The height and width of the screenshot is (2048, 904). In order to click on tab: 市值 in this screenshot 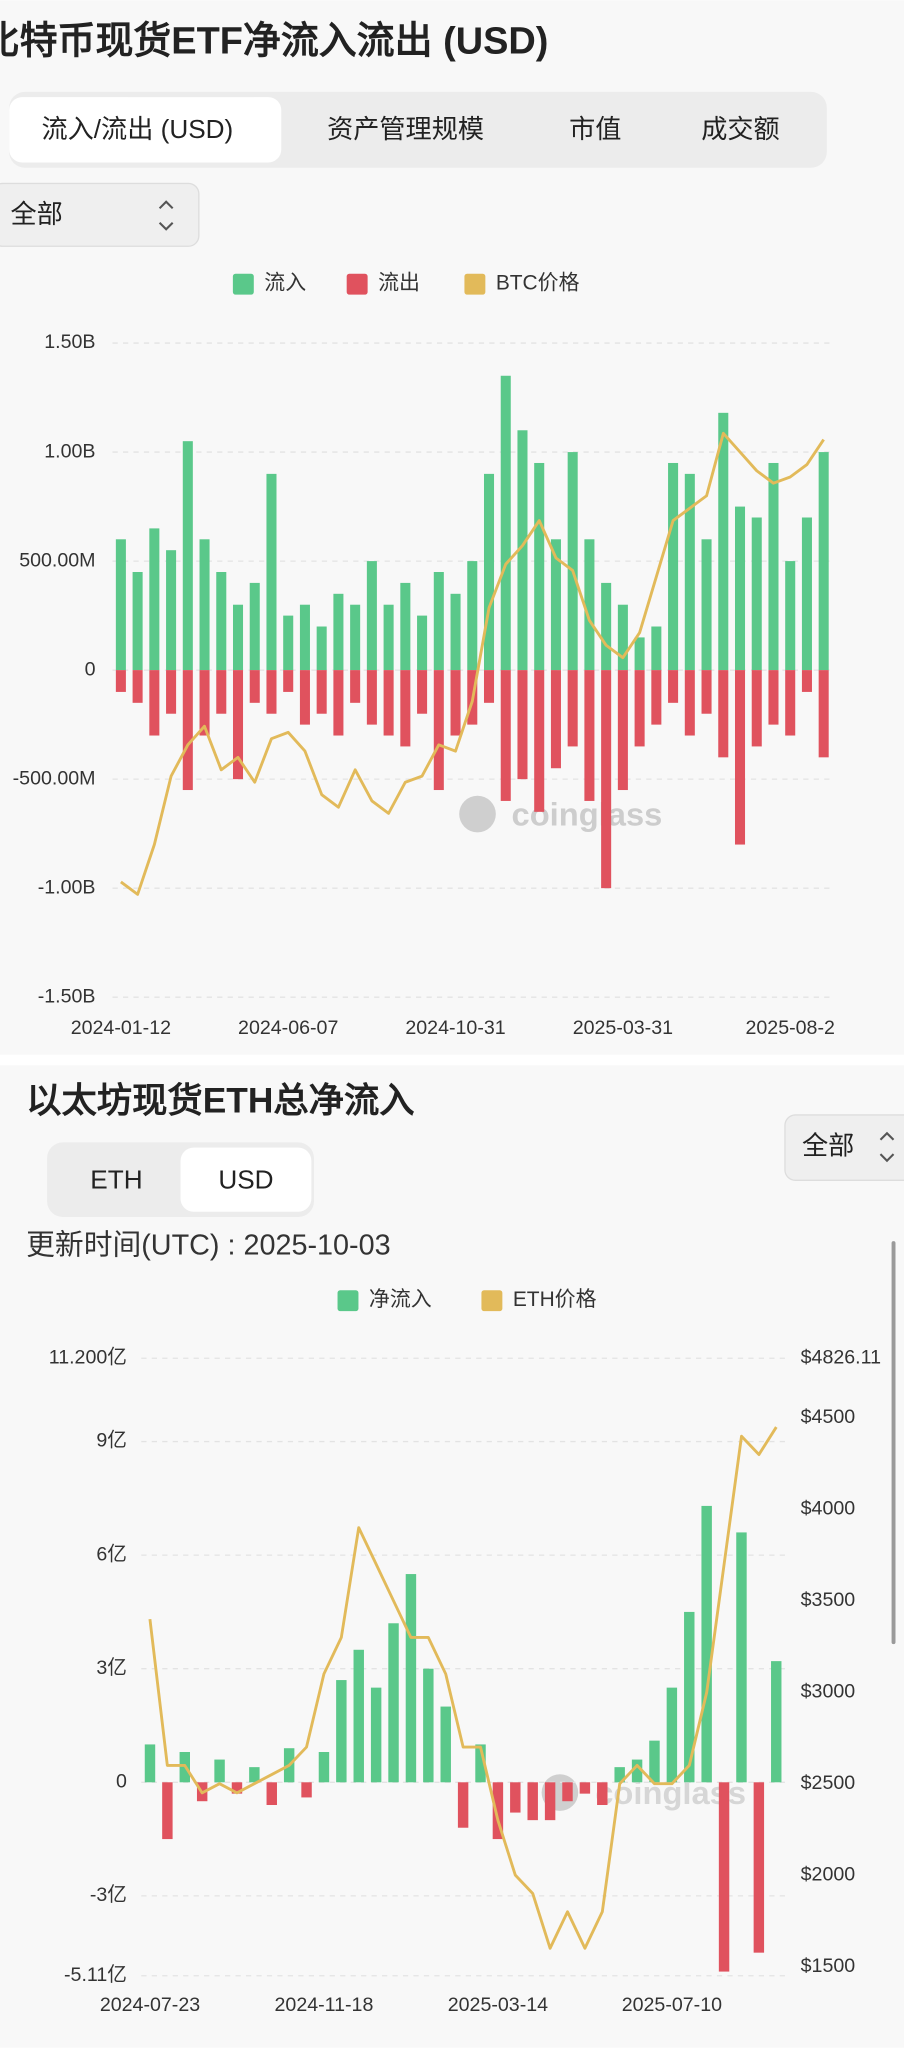, I will do `click(595, 129)`.